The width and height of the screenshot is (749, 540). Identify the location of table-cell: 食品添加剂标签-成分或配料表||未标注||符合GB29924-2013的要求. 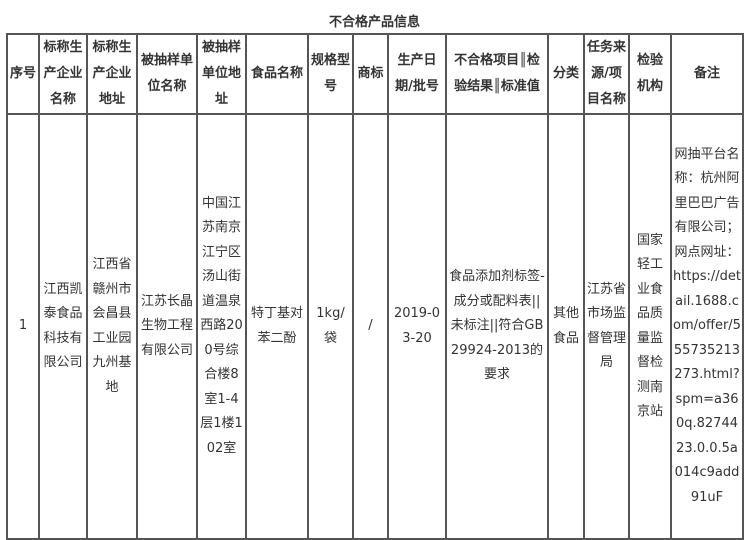
(497, 326).